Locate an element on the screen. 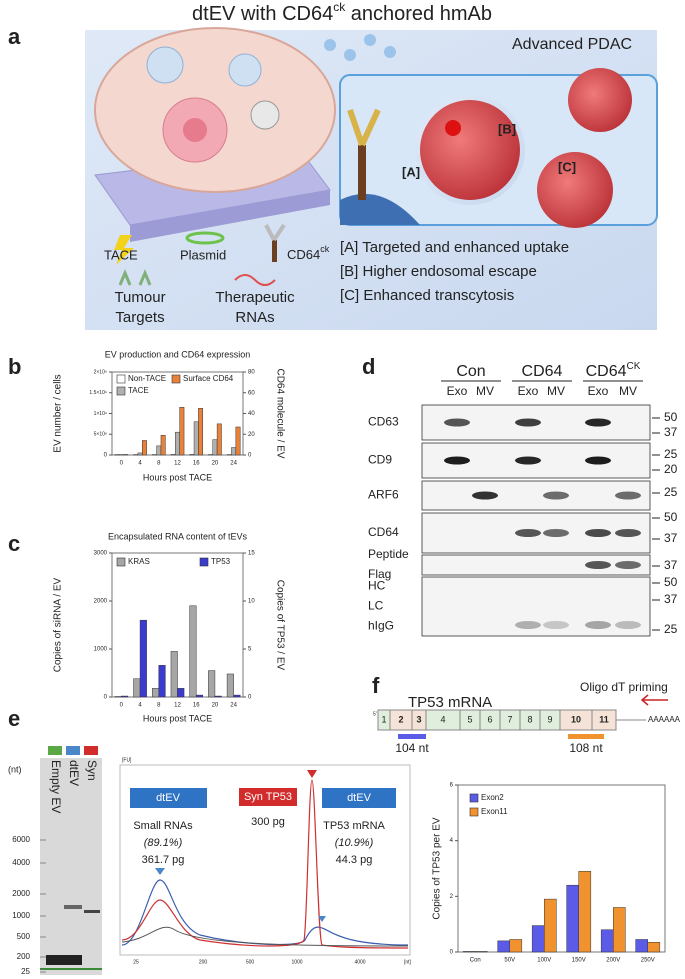  tick-label: 2×10⁹ is located at coordinates (100, 372).